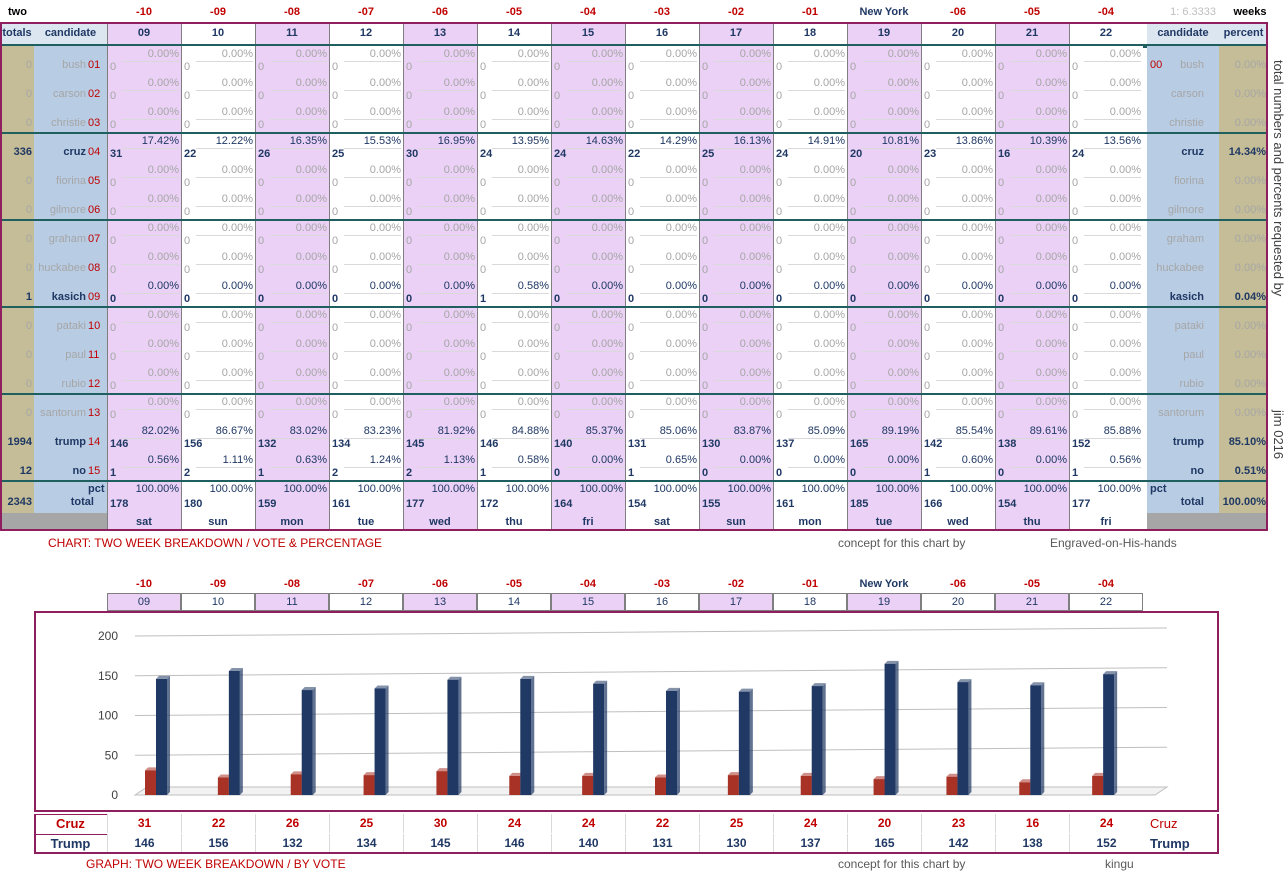  What do you see at coordinates (1106, 823) in the screenshot?
I see `series-value: 24` at bounding box center [1106, 823].